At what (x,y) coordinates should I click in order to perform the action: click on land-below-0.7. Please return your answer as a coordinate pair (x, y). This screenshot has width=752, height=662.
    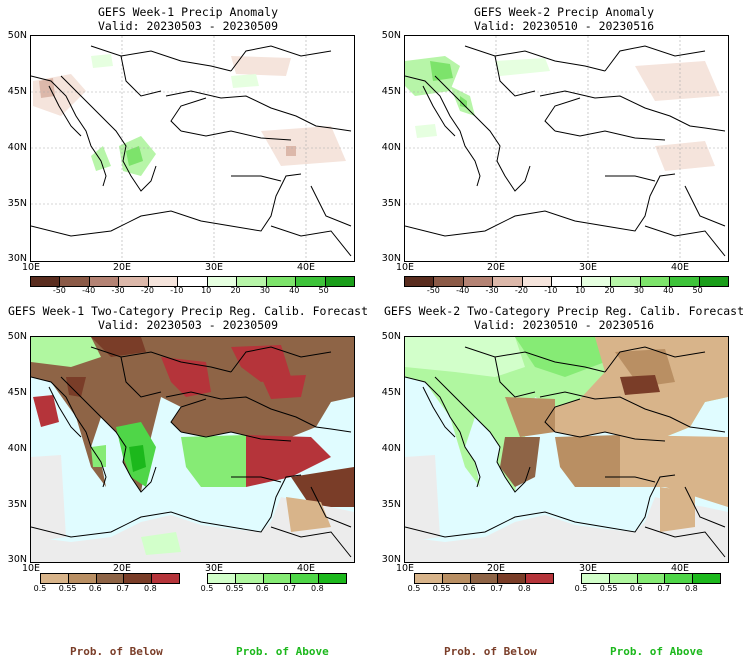
    Looking at the image, I should click on (76, 387).